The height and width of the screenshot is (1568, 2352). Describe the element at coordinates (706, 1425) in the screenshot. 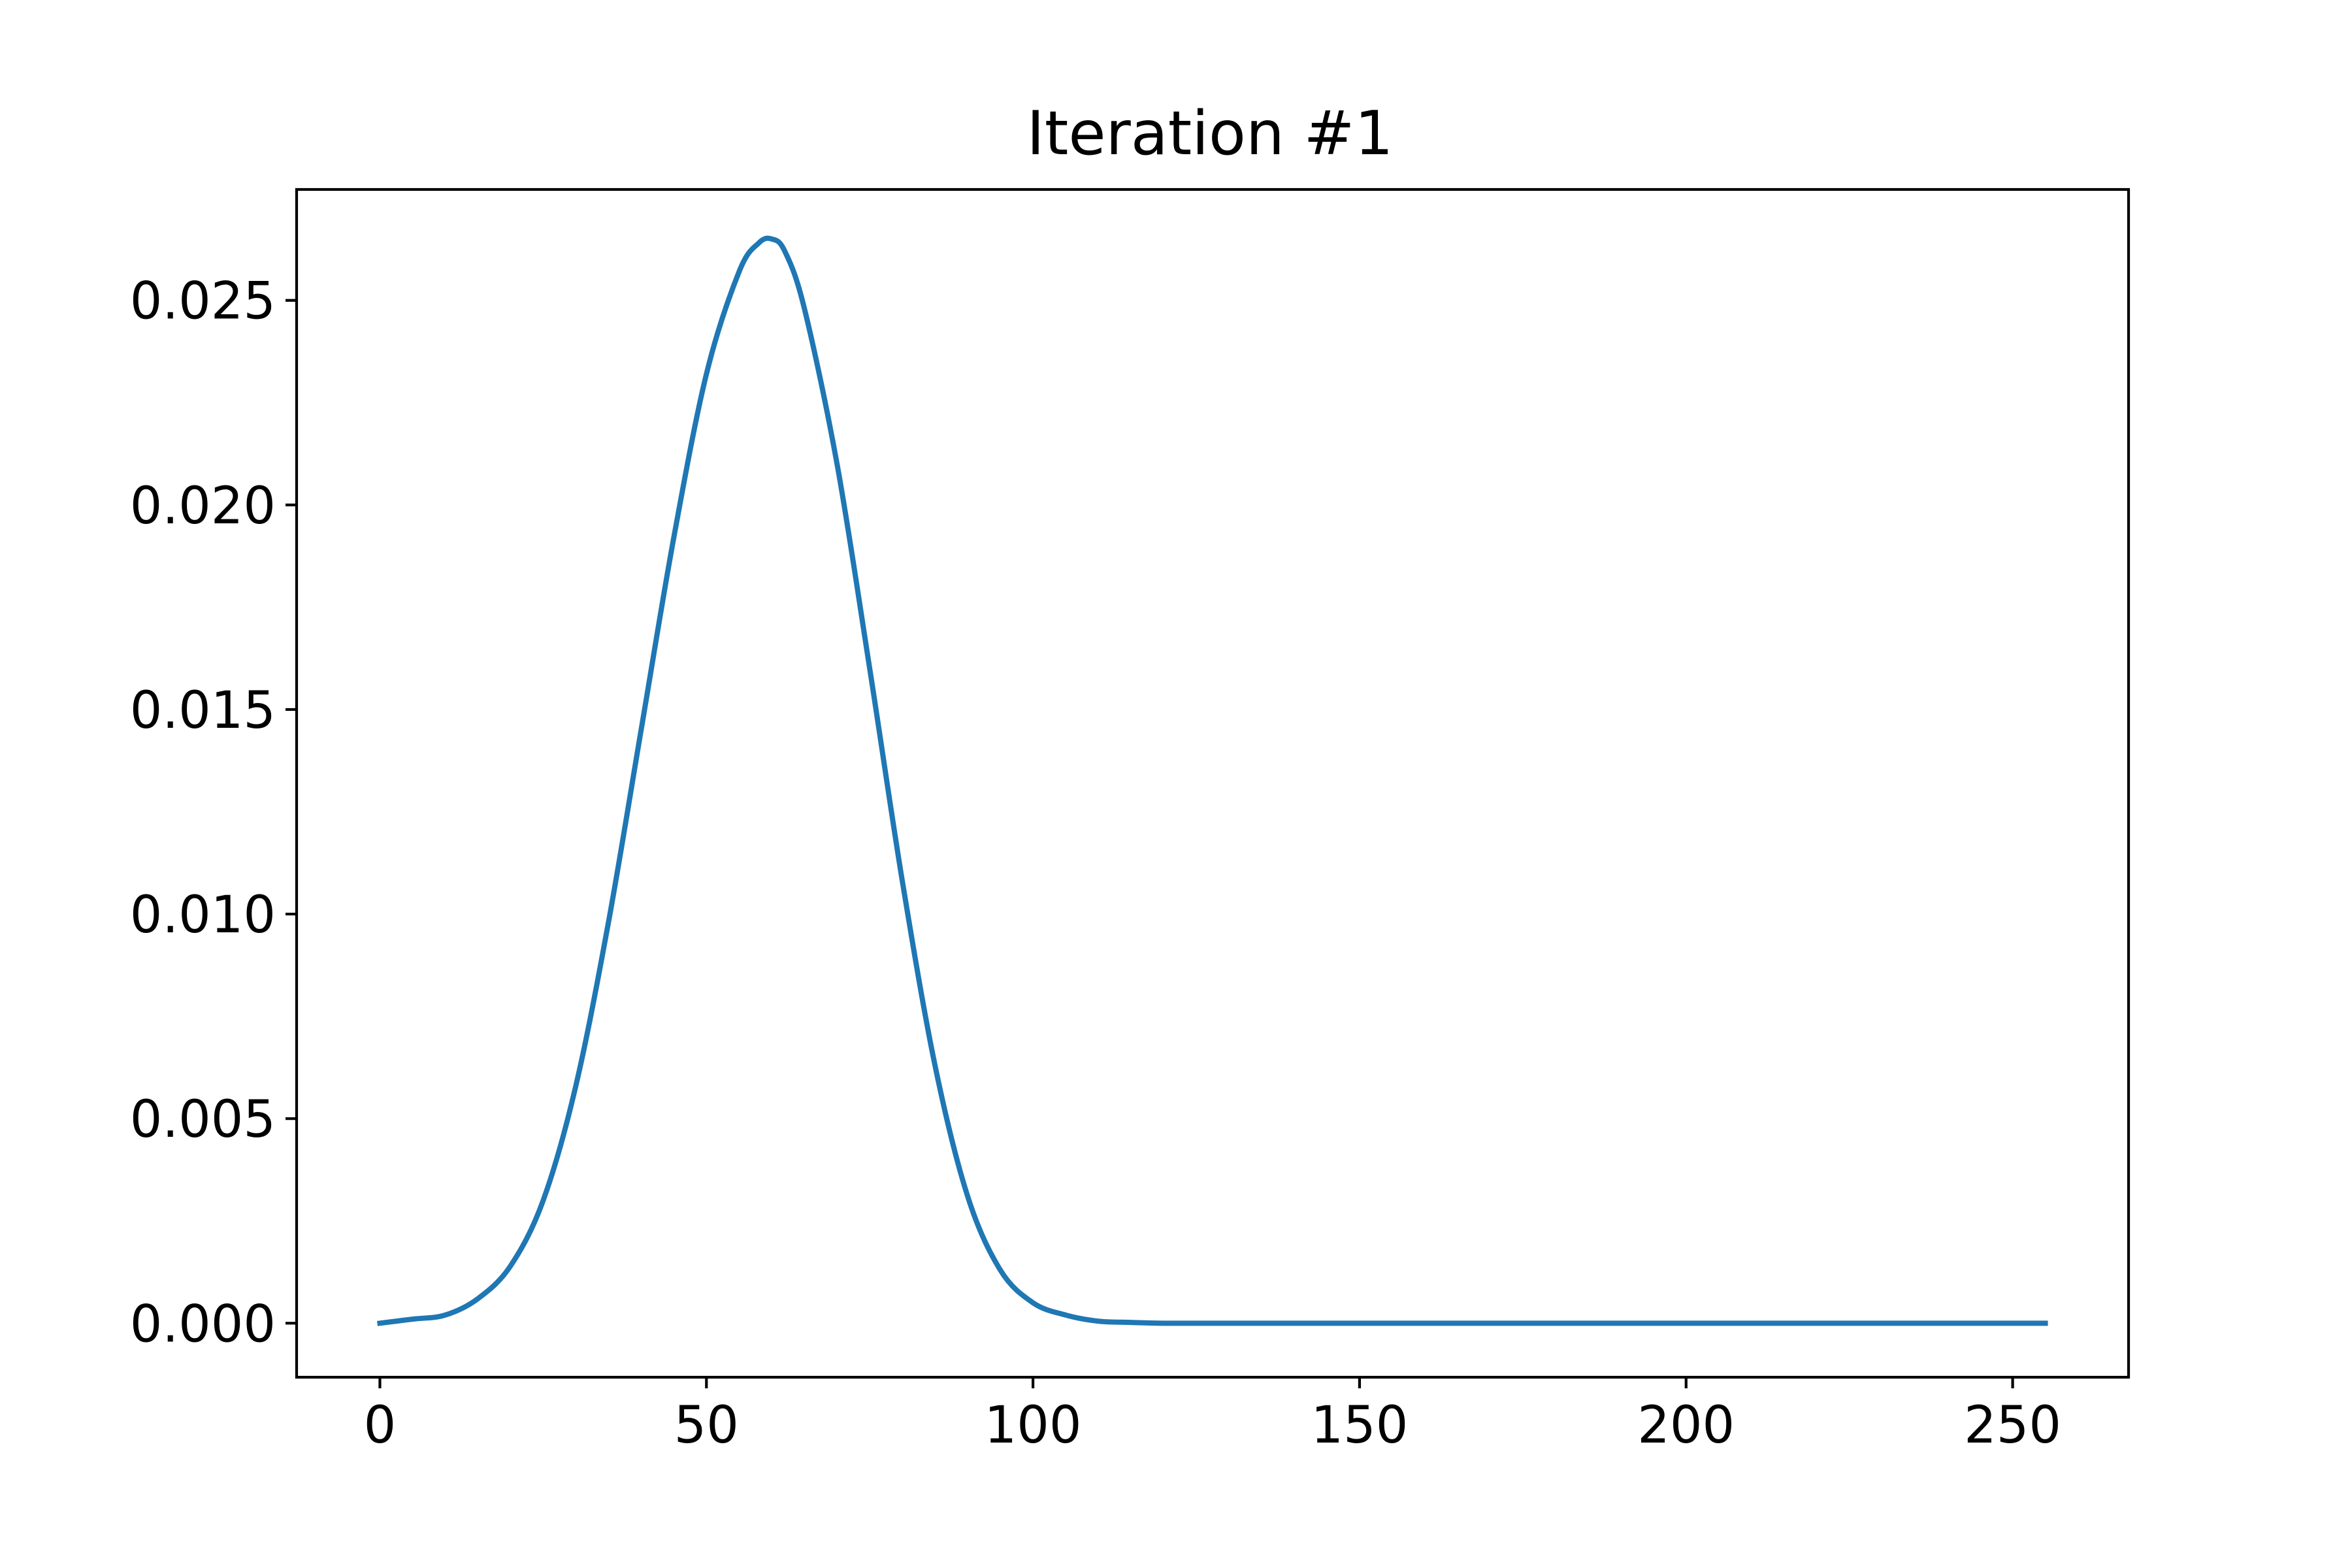

I see `x-tick-label: 50` at that location.